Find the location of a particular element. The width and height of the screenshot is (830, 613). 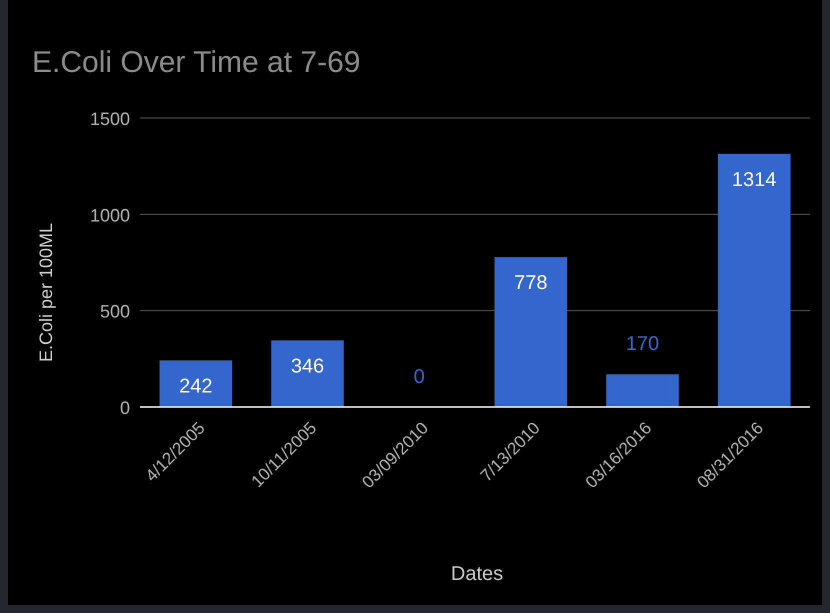

y-tick-label: 0 is located at coordinates (125, 408).